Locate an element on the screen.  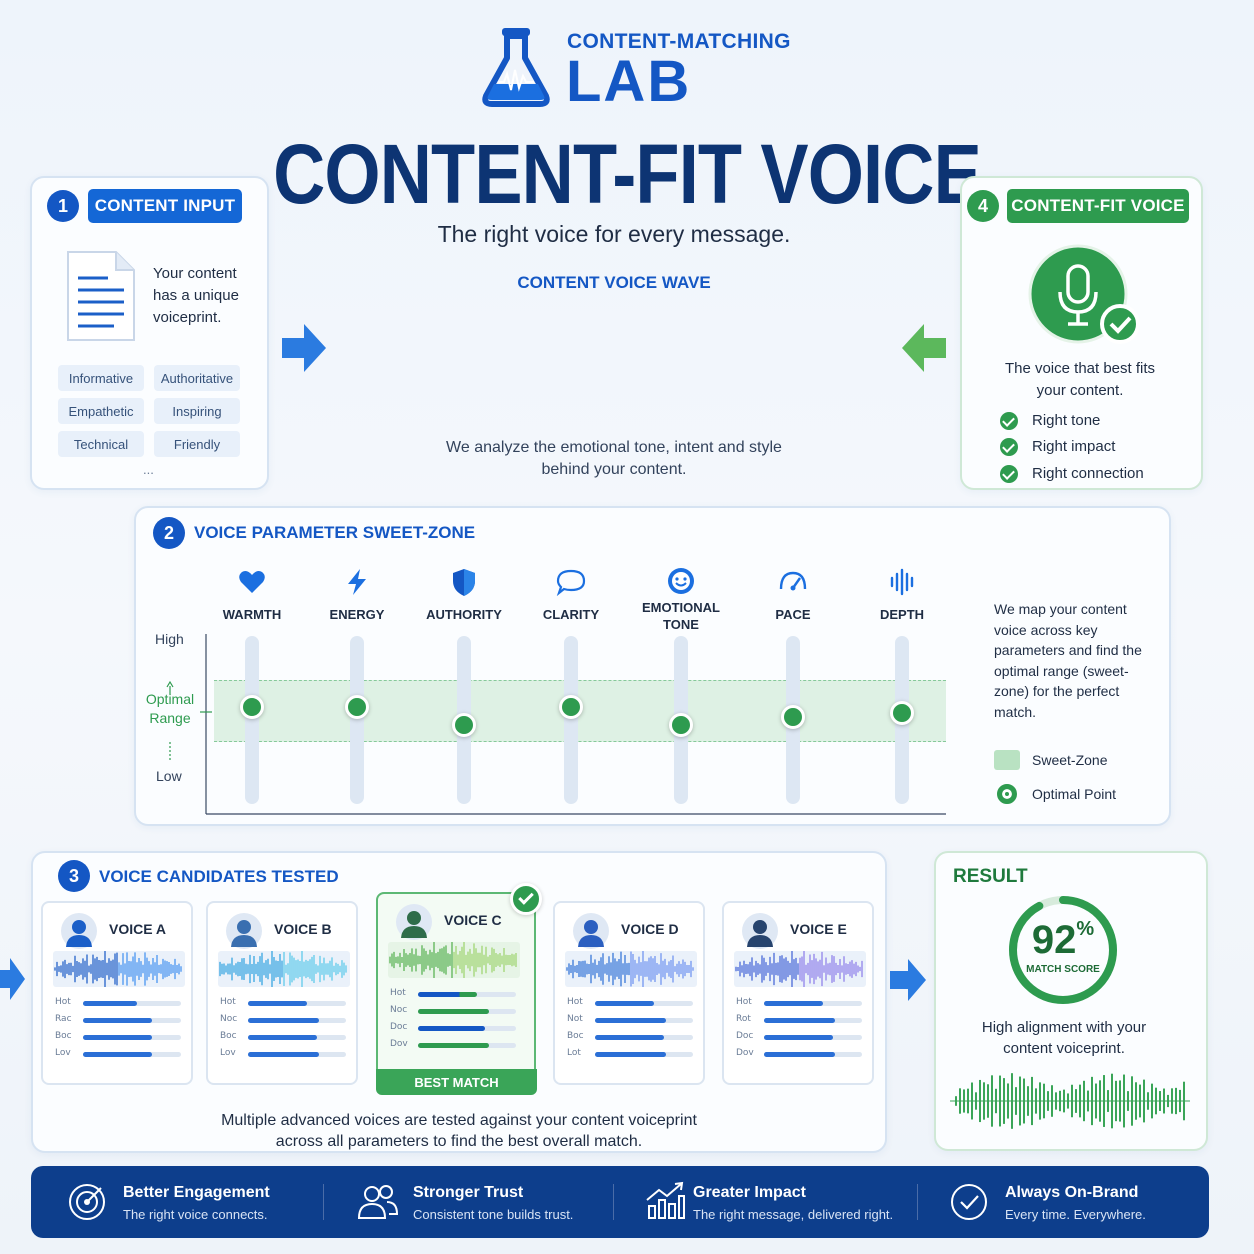
voice-param-bar: Lov is located at coordinates (284, 1054).